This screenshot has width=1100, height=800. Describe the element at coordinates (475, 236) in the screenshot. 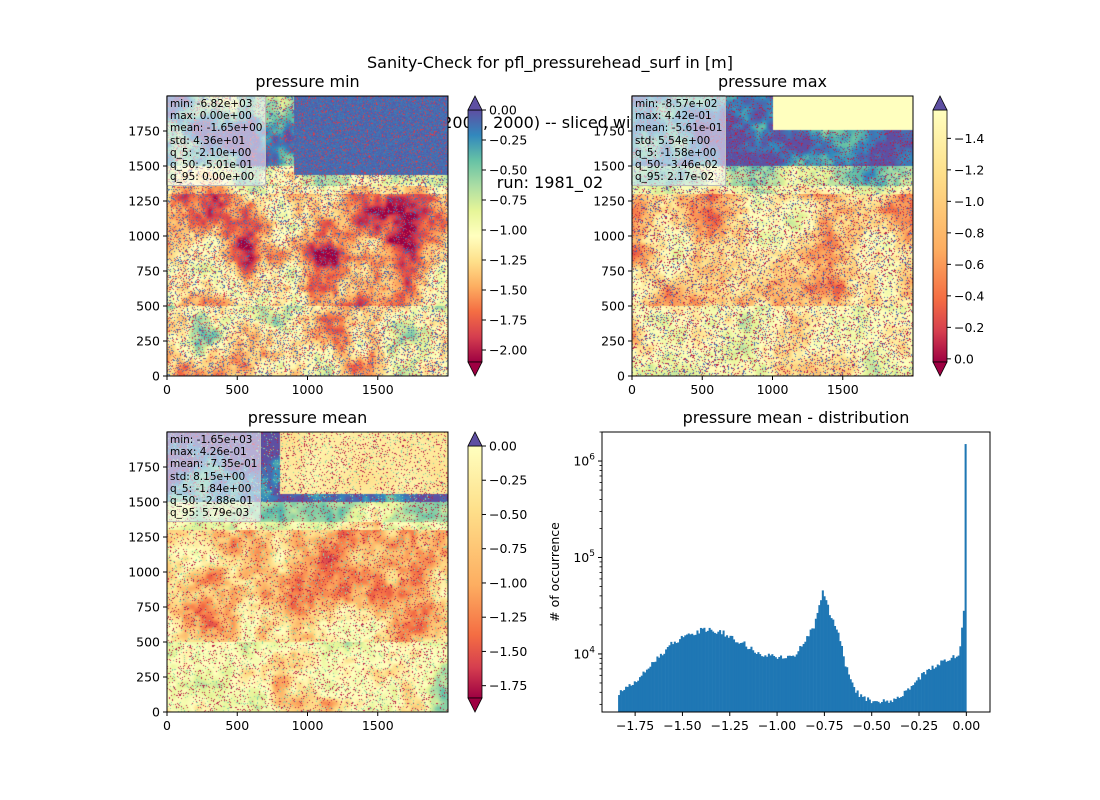

I see `min-colorbar` at that location.